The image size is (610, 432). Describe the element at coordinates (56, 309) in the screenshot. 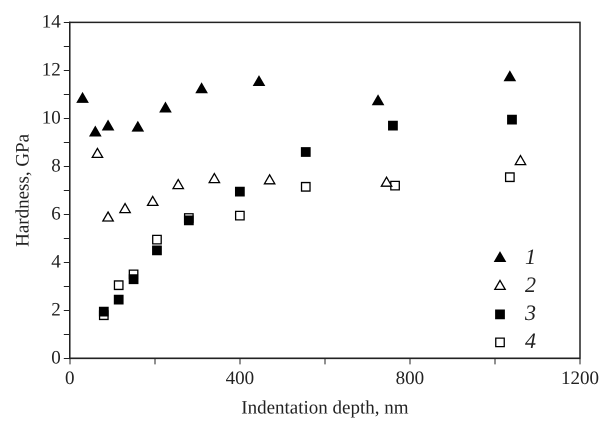

I see `y-tick-label: 2` at that location.